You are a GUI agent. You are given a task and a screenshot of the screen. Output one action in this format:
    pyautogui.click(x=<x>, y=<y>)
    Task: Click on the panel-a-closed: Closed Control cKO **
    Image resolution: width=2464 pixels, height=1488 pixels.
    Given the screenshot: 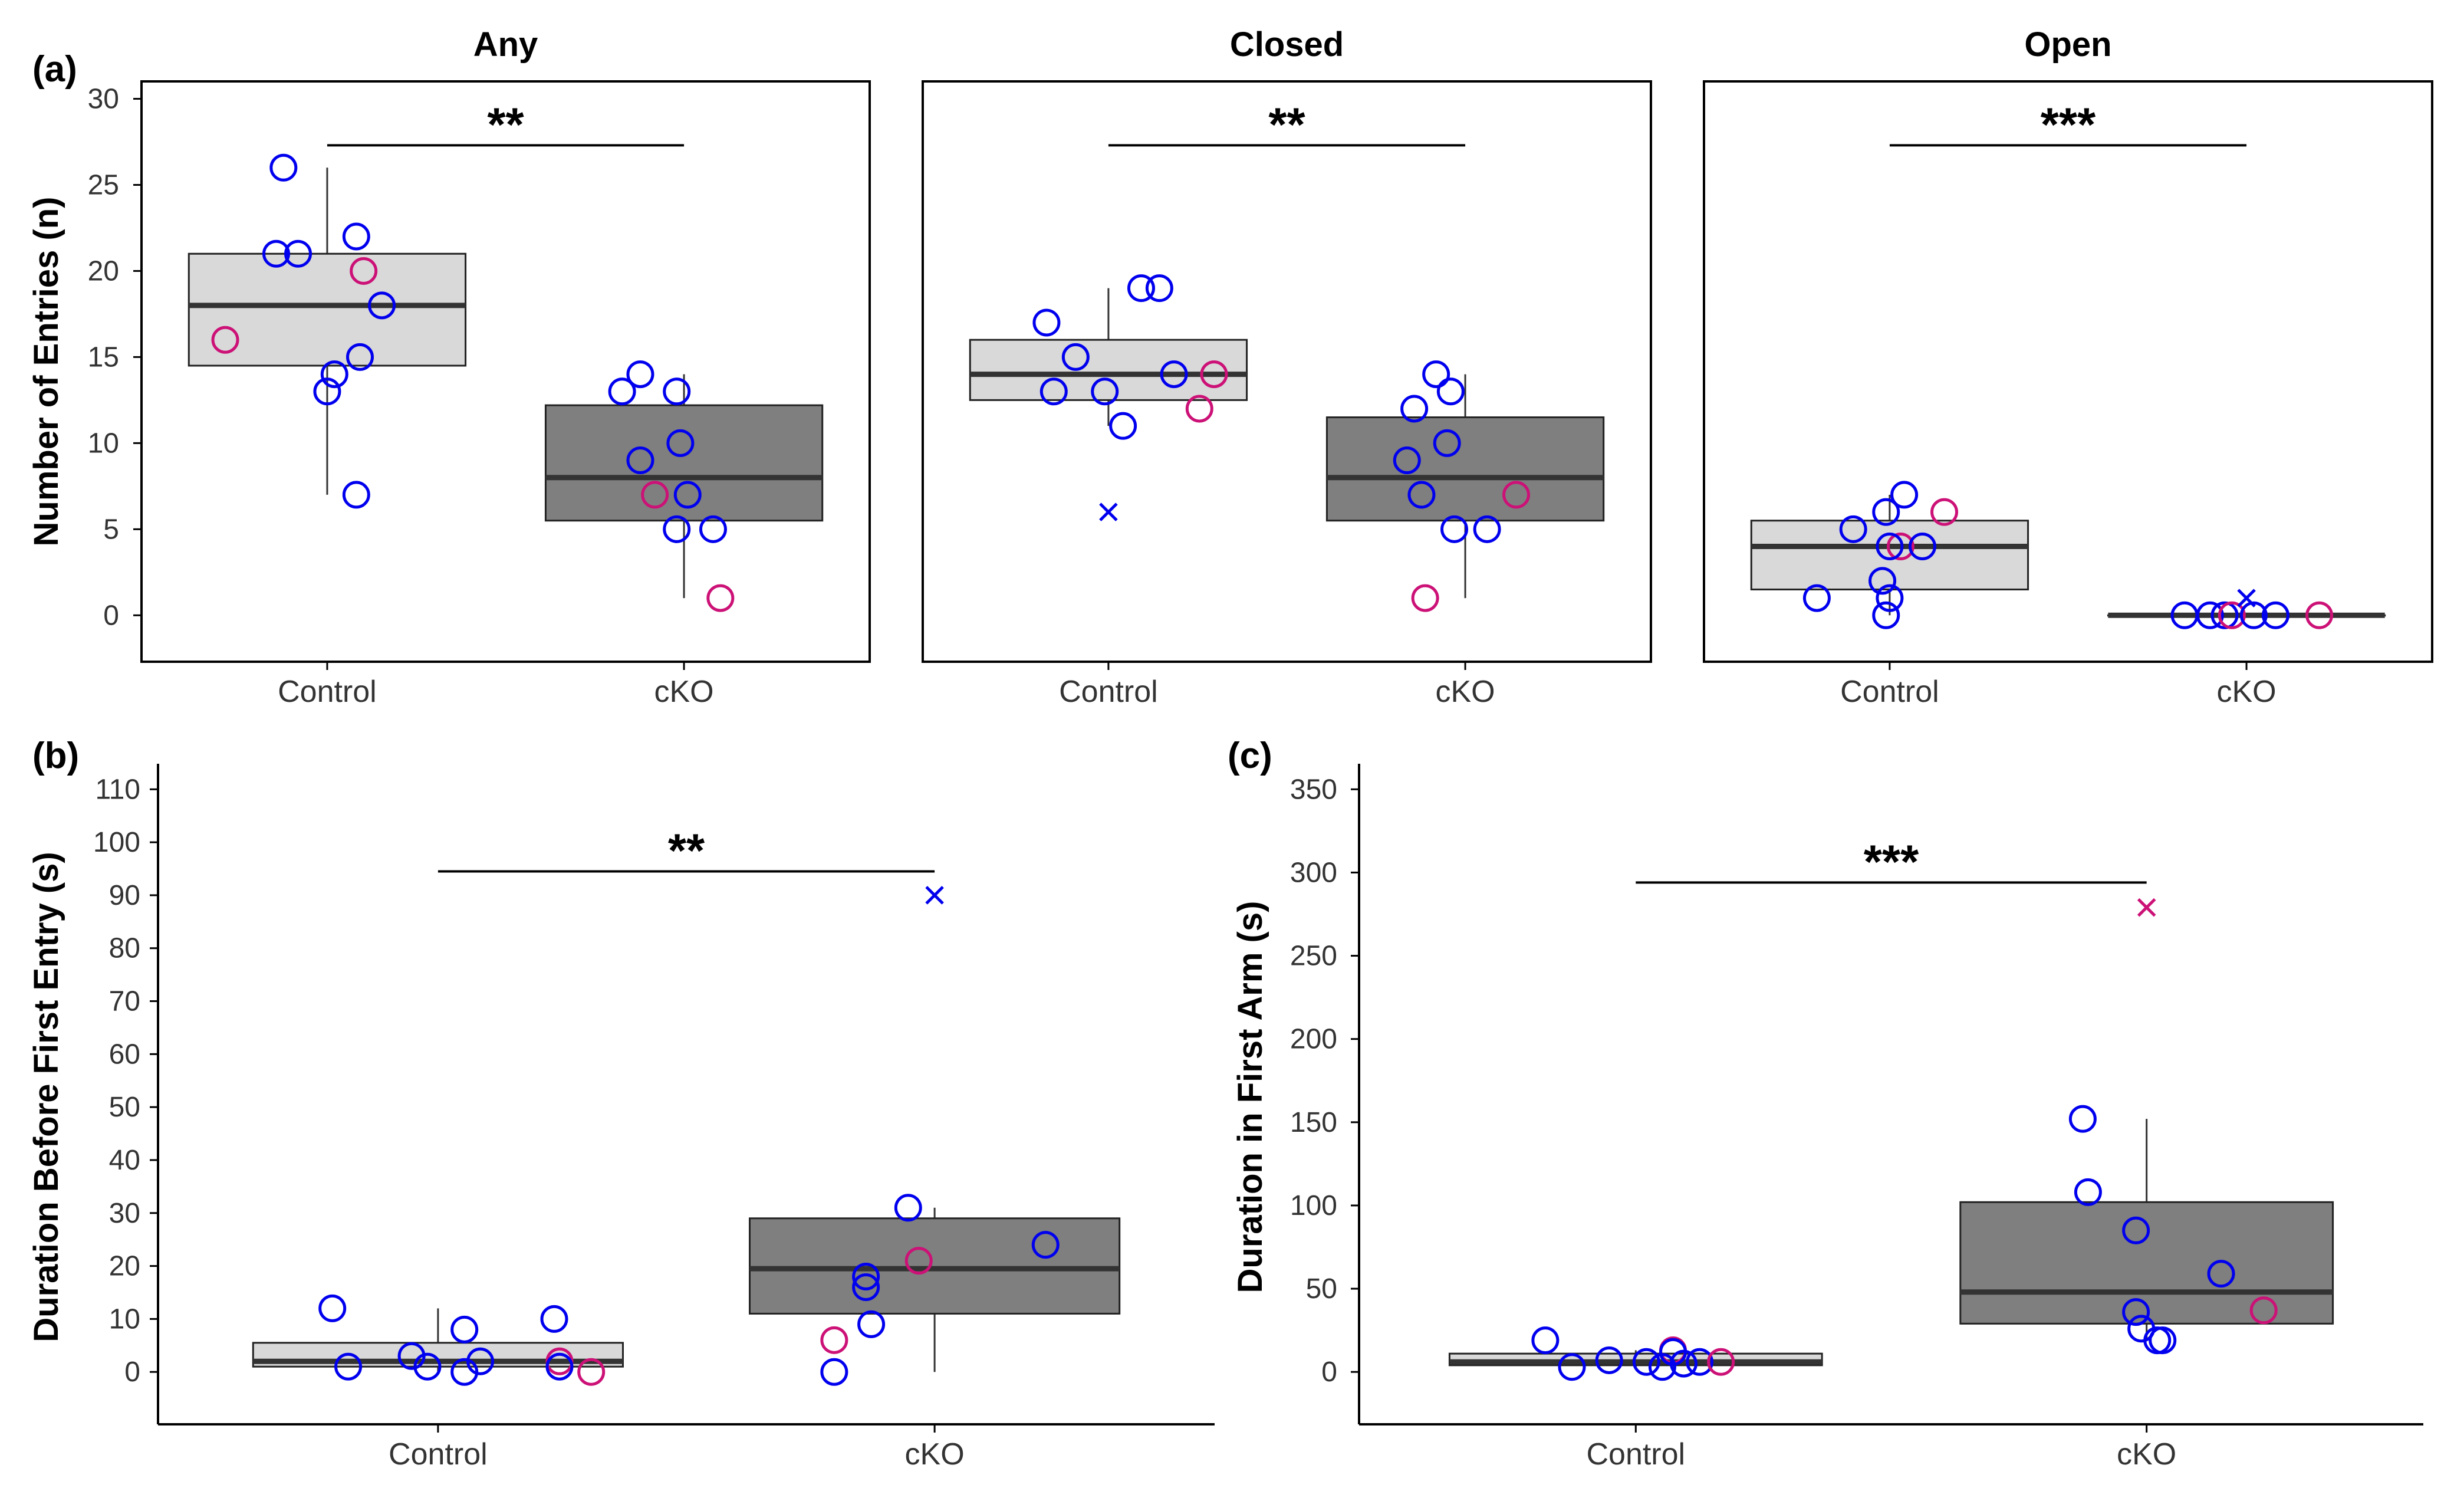 What is the action you would take?
    pyautogui.click(x=1287, y=367)
    